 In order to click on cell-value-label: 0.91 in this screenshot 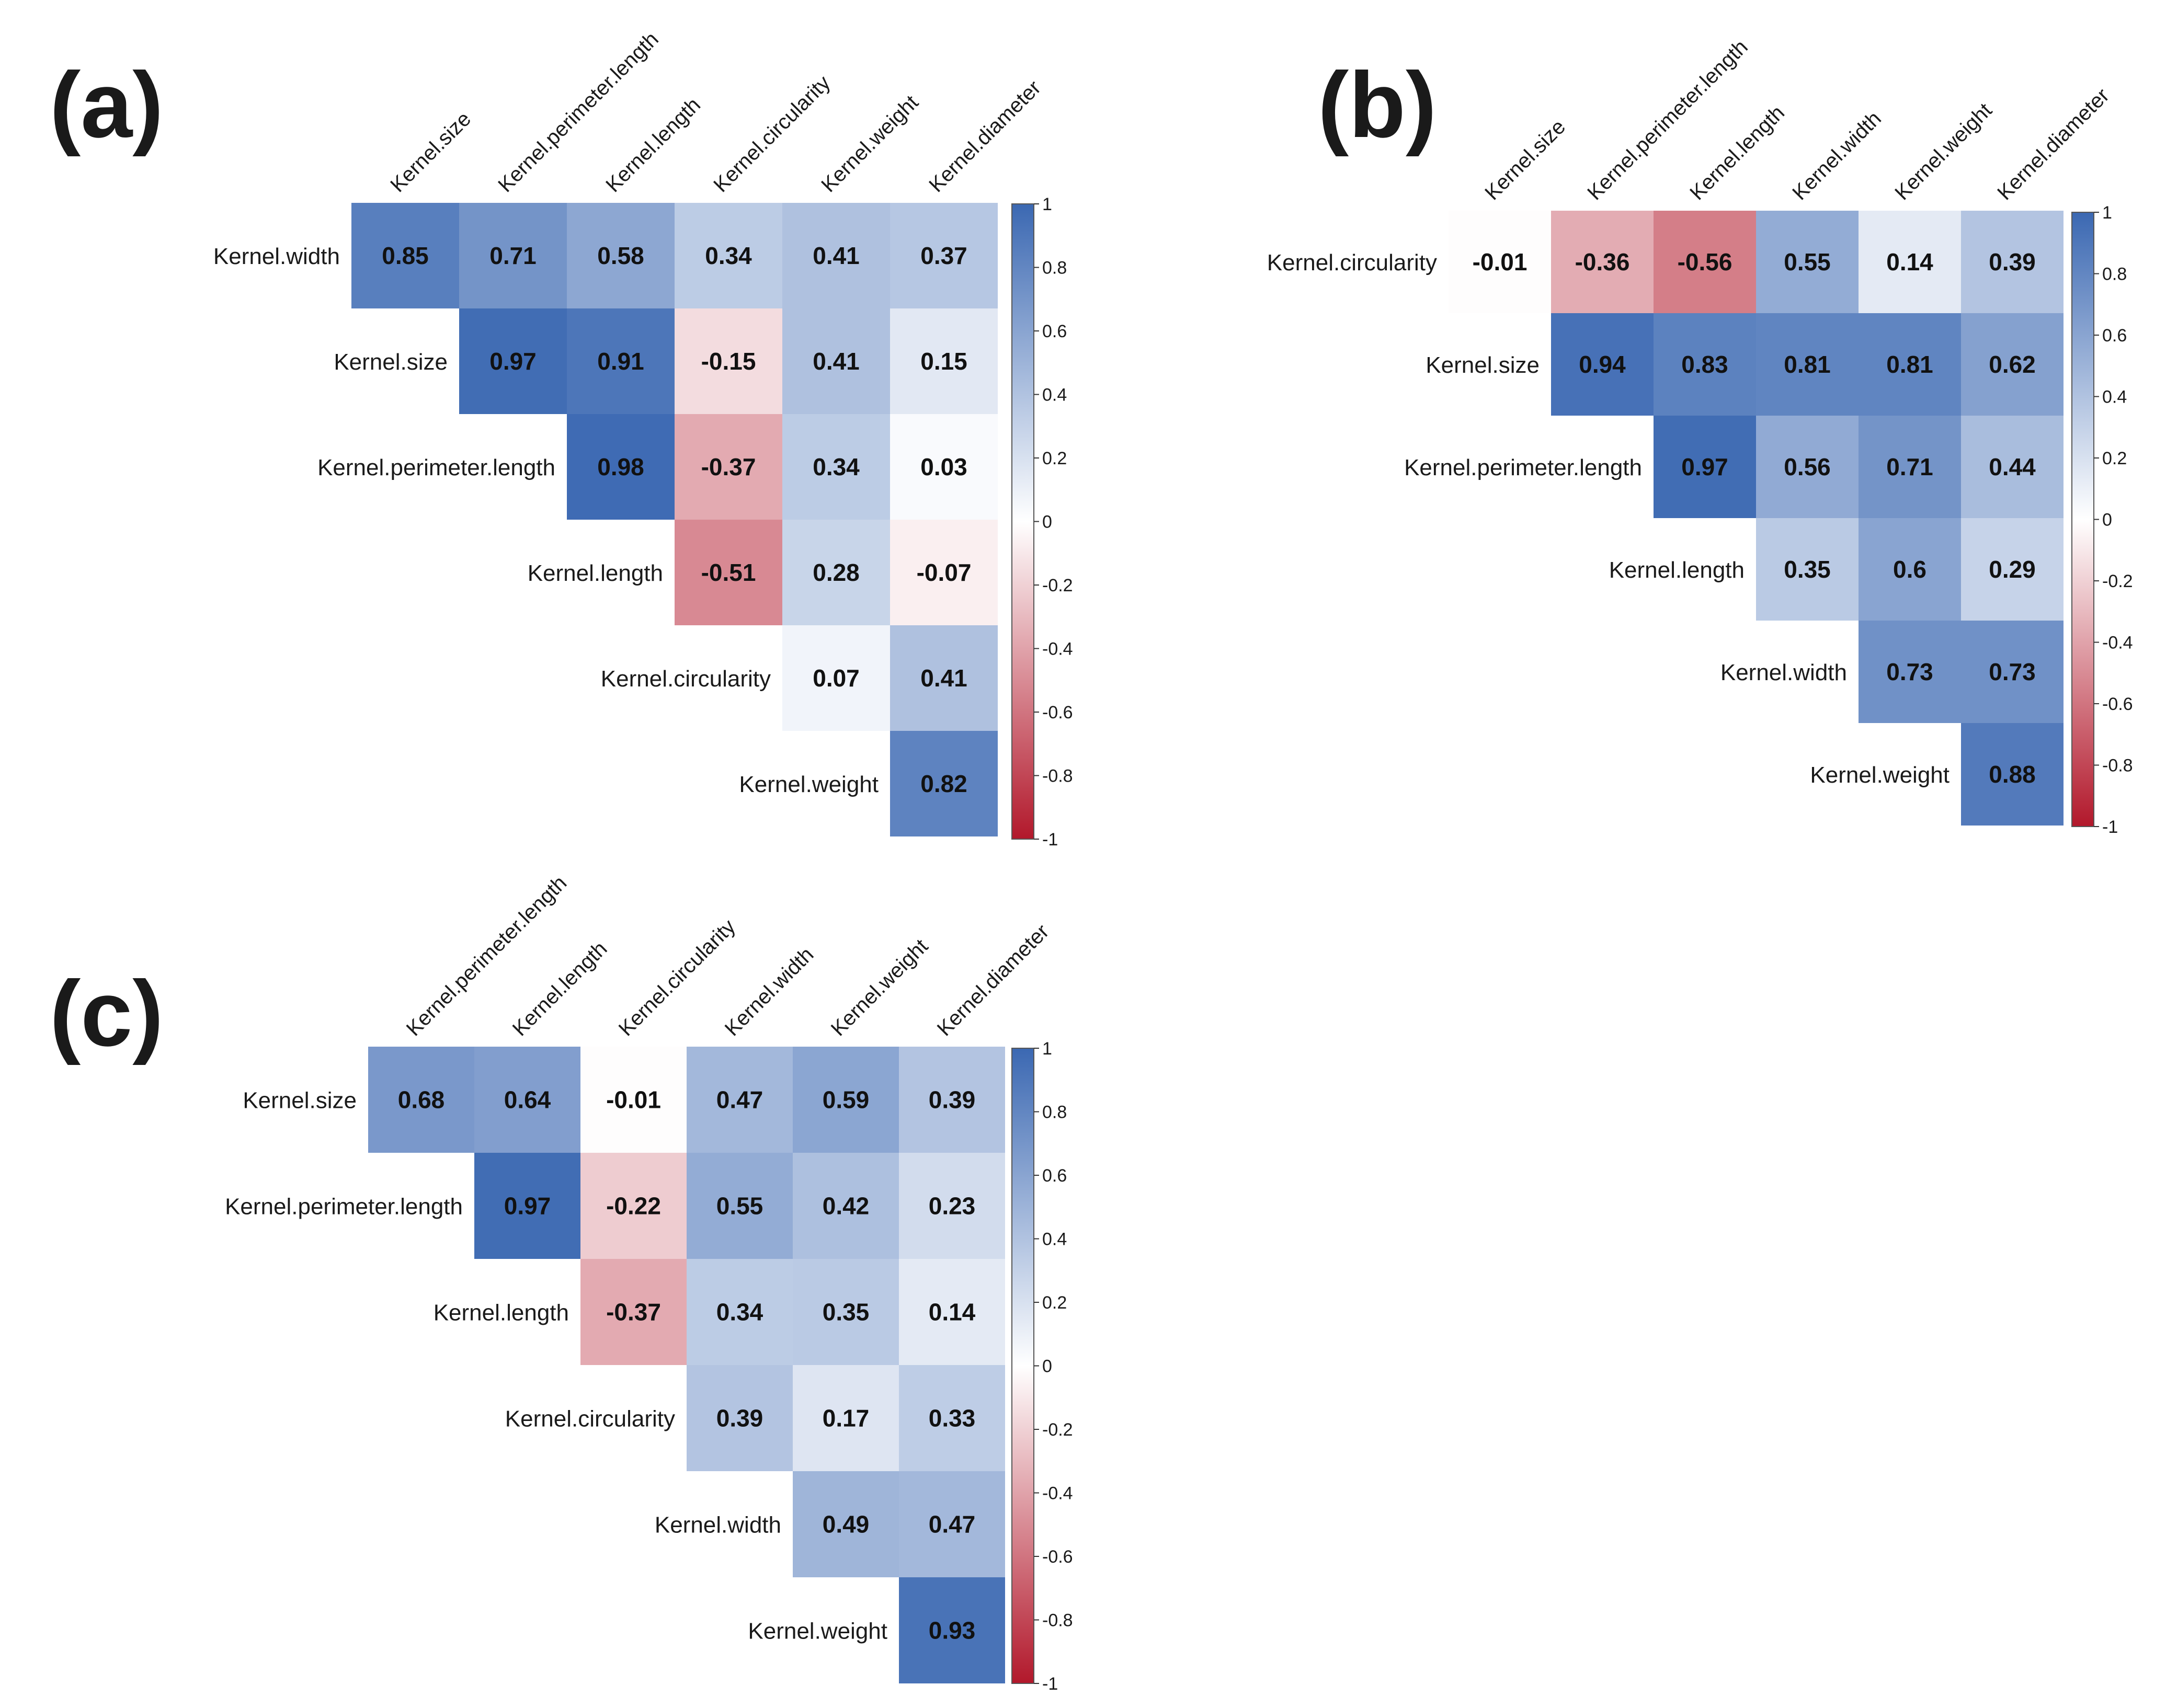, I will do `click(620, 361)`.